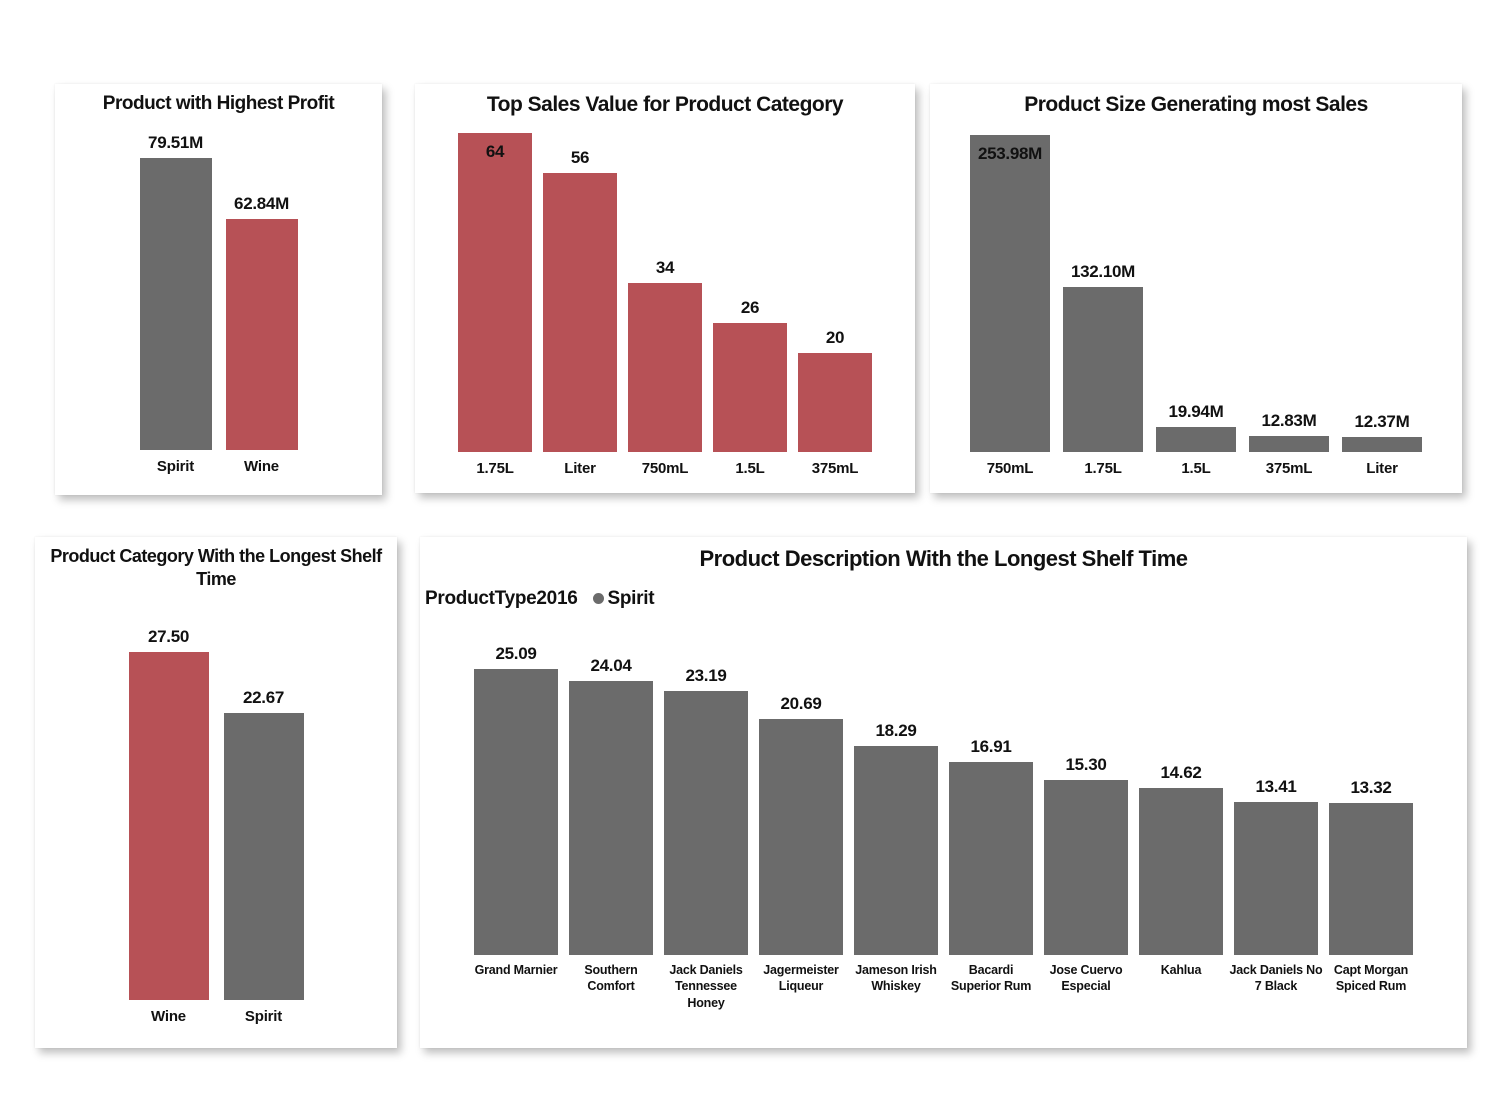 The height and width of the screenshot is (1113, 1500). I want to click on value-label: 64, so click(495, 152).